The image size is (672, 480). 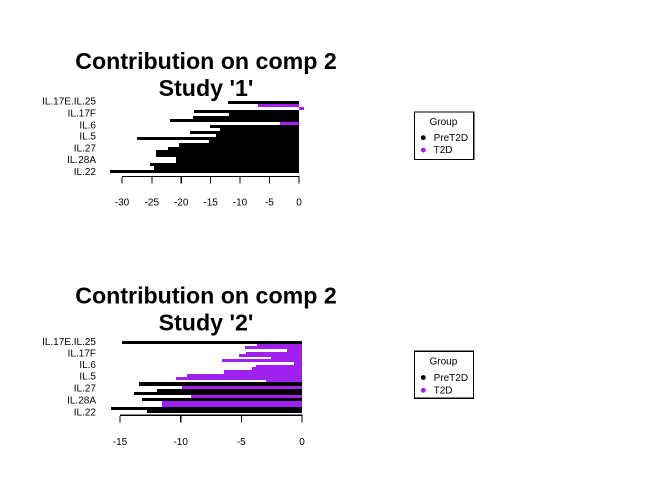 I want to click on svg-text: -30, so click(x=122, y=203).